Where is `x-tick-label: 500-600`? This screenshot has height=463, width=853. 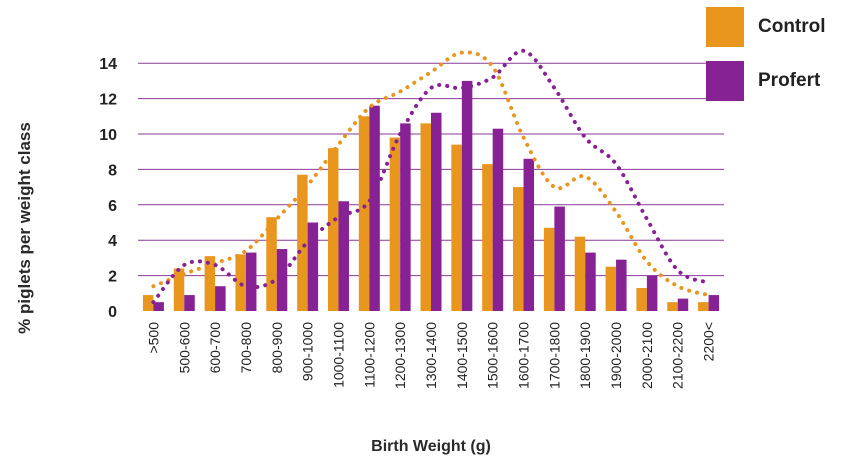
x-tick-label: 500-600 is located at coordinates (184, 348).